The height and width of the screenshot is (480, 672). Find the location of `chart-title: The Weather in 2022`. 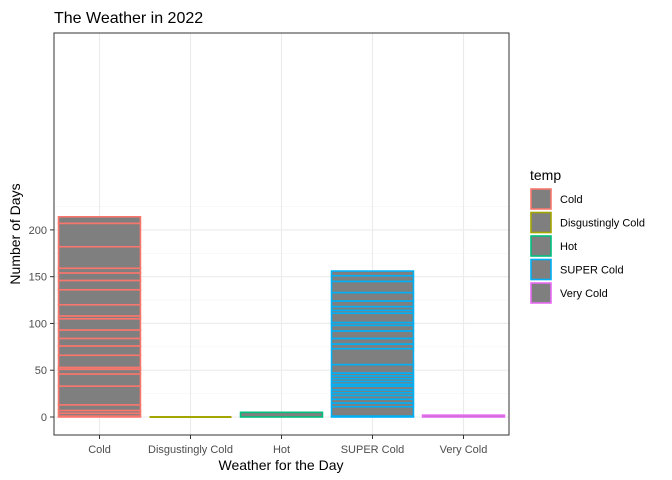

chart-title: The Weather in 2022 is located at coordinates (128, 18).